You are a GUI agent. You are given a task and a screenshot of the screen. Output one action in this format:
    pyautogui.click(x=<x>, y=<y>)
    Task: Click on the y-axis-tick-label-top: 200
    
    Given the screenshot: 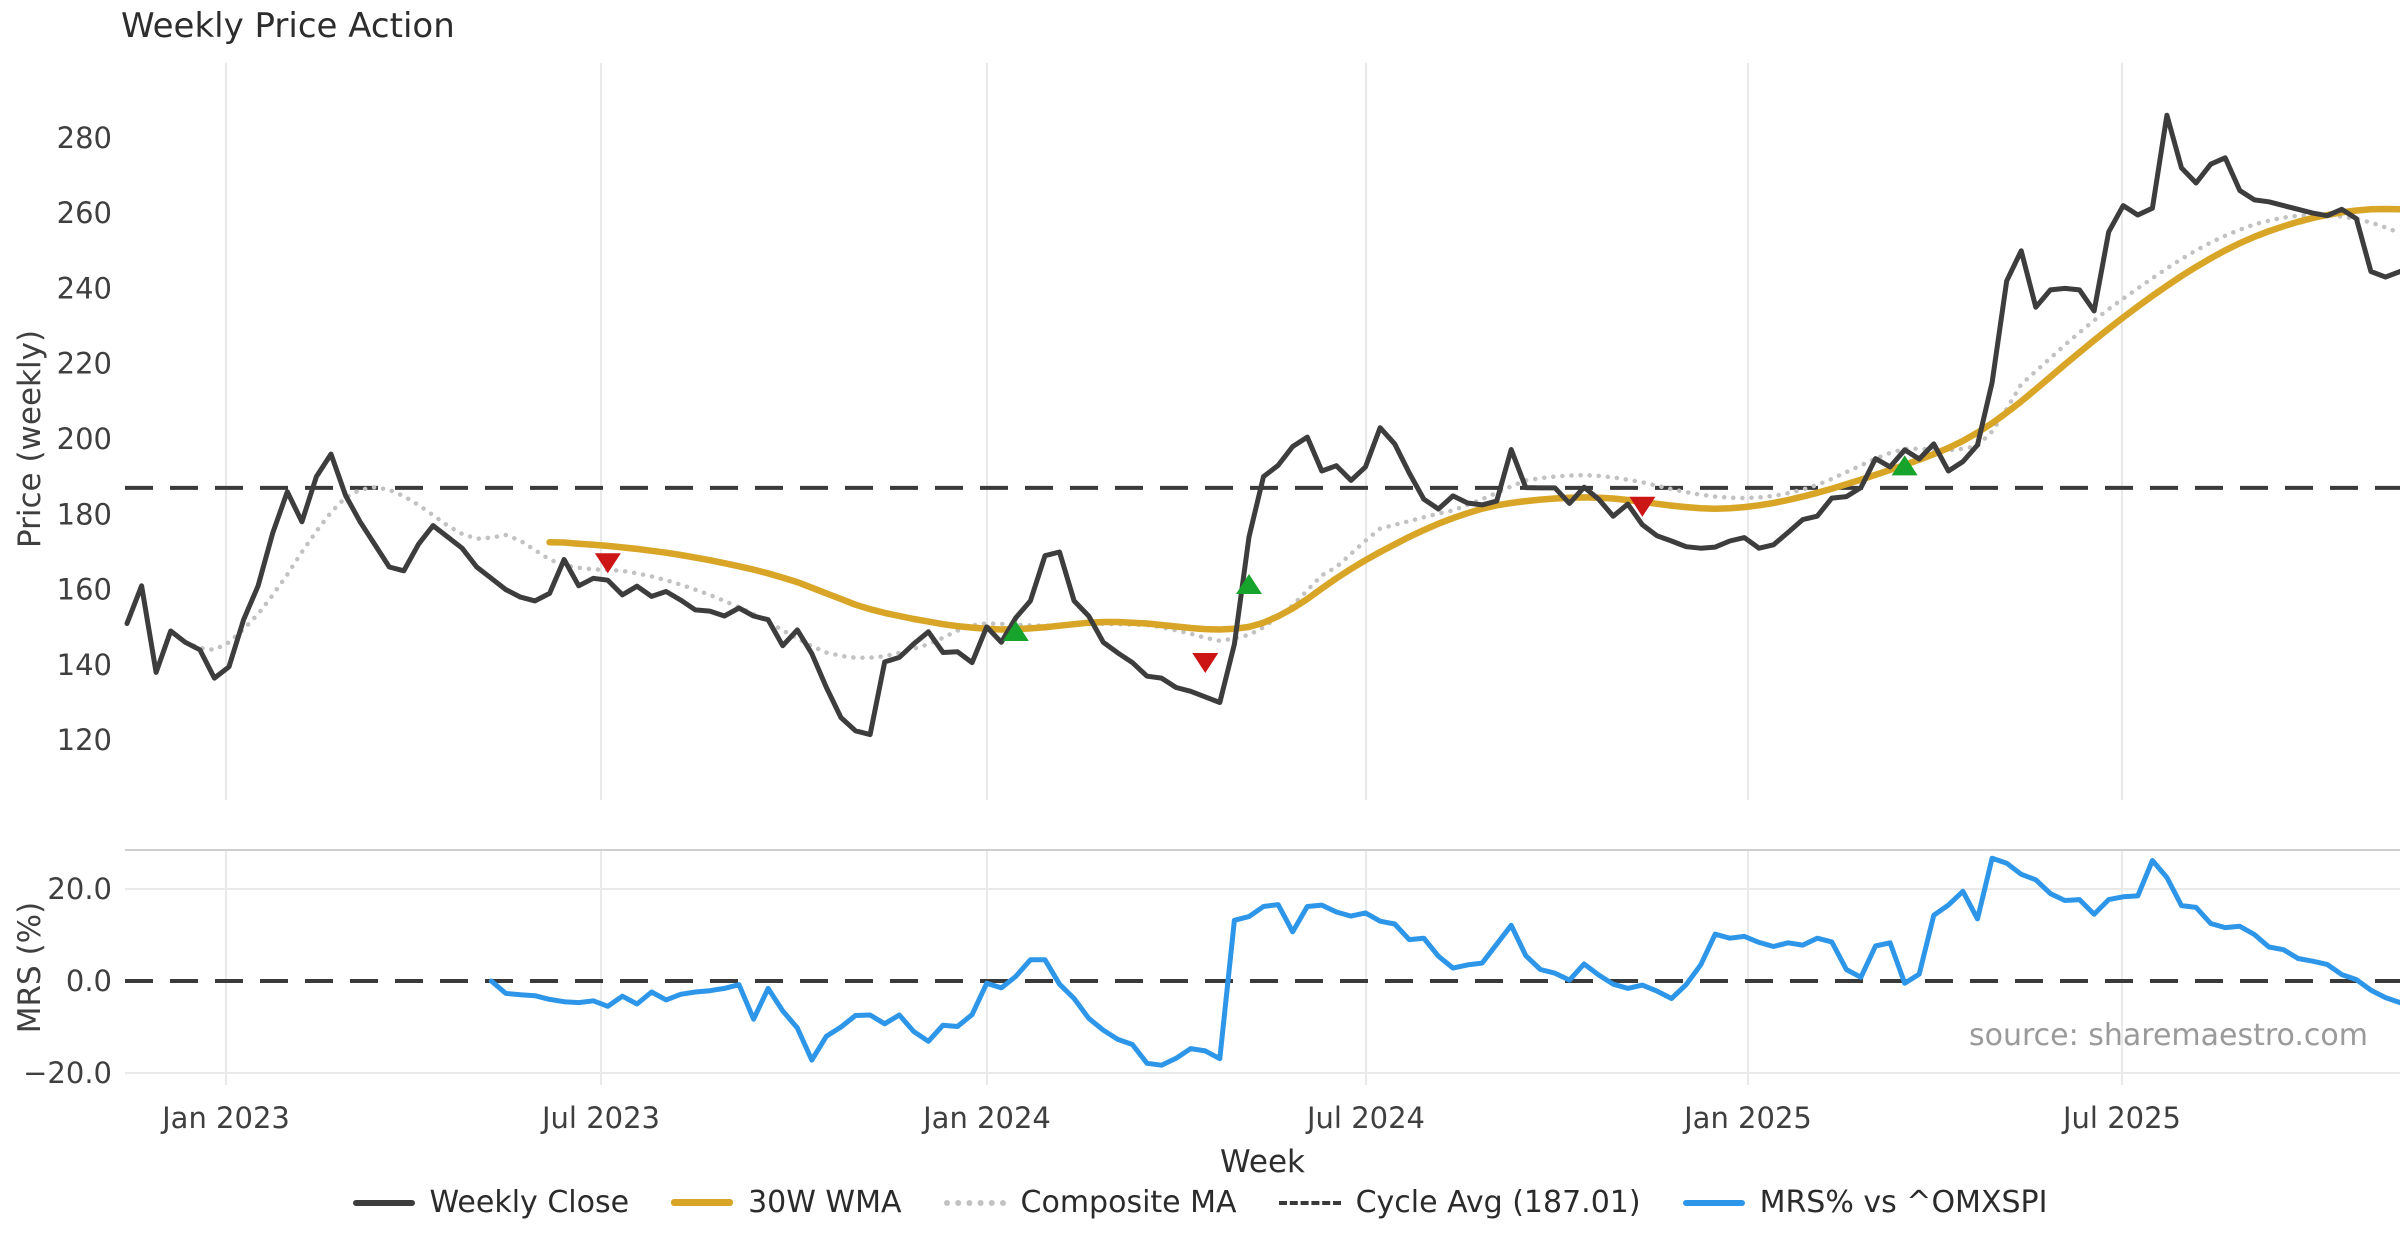 What is the action you would take?
    pyautogui.click(x=84, y=439)
    